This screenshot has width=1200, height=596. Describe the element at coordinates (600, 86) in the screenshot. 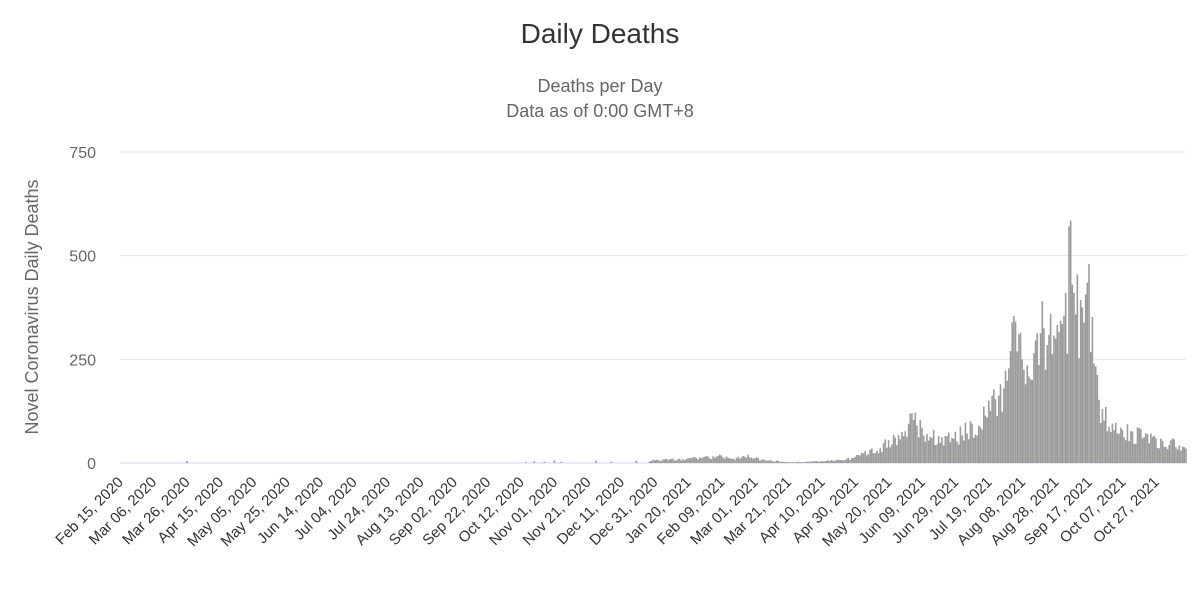

I see `chart-subtitle-line-1: Deaths per Day` at that location.